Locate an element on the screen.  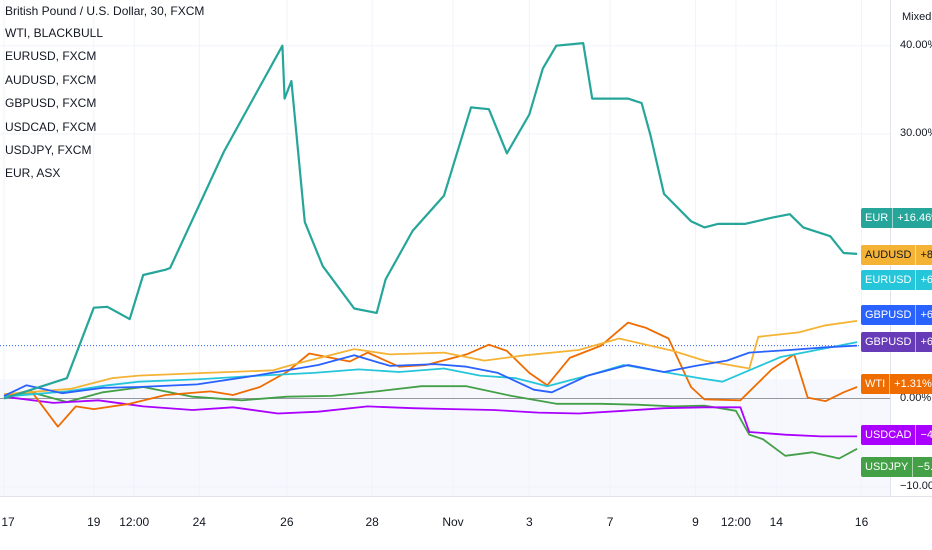
legend-item-wti: WTI, BLACKBULL is located at coordinates (54, 33).